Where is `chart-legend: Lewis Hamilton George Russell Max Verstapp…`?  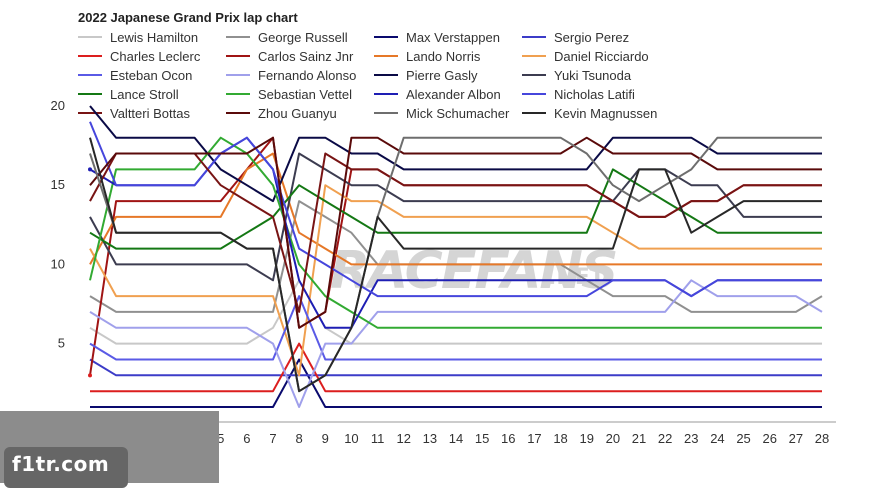 chart-legend: Lewis Hamilton George Russell Max Verstapp… is located at coordinates (367, 75).